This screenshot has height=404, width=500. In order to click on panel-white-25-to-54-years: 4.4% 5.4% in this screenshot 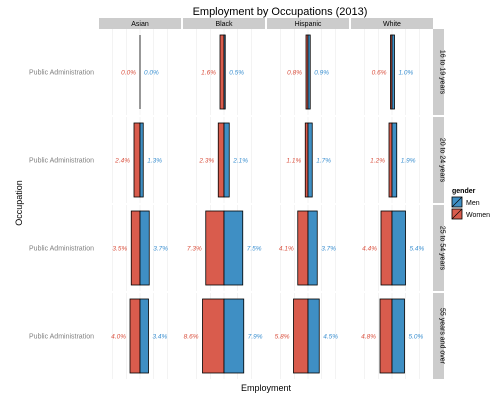, I will do `click(392, 248)`.